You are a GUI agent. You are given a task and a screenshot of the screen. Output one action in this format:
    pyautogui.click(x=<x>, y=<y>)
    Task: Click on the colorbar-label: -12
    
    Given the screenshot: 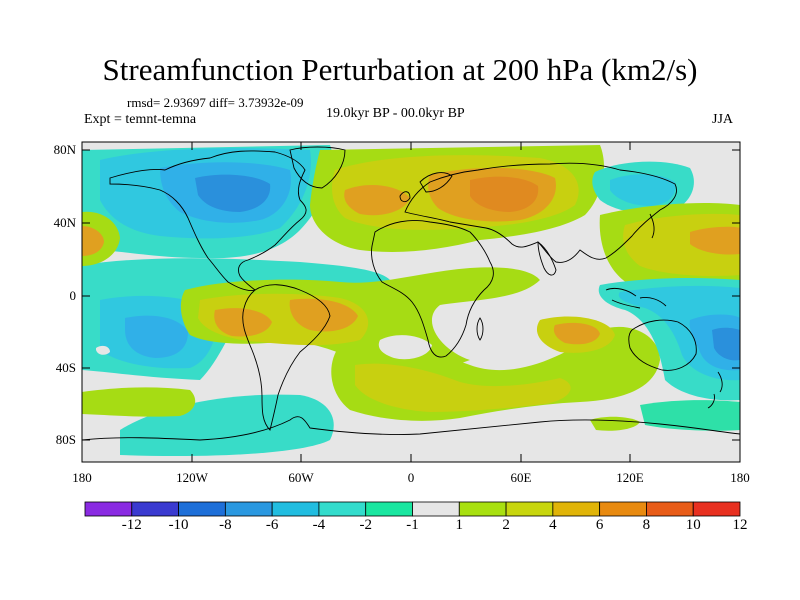 What is the action you would take?
    pyautogui.click(x=131, y=525)
    